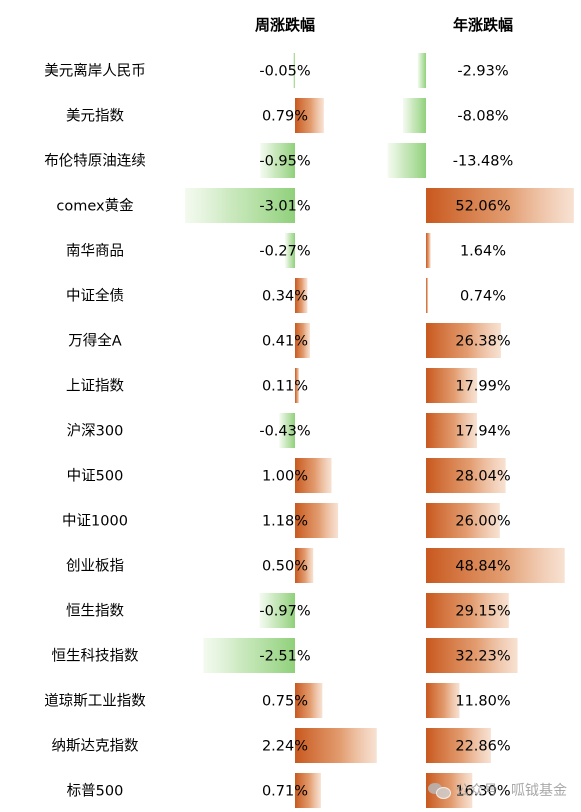  I want to click on table-row: 标普500 0.71% 16.30%, so click(289, 790).